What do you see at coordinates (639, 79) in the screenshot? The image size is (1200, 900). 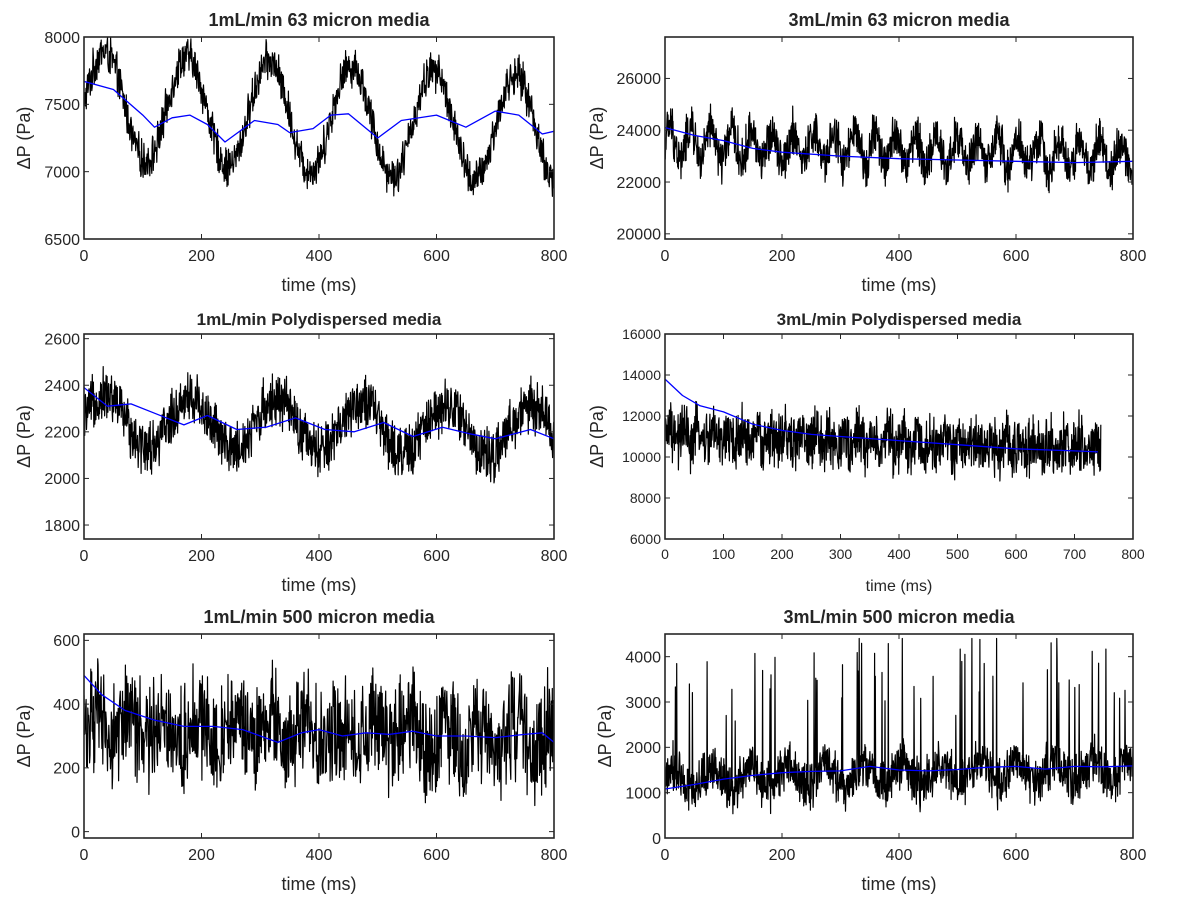 I see `y-tick-label: 26000` at bounding box center [639, 79].